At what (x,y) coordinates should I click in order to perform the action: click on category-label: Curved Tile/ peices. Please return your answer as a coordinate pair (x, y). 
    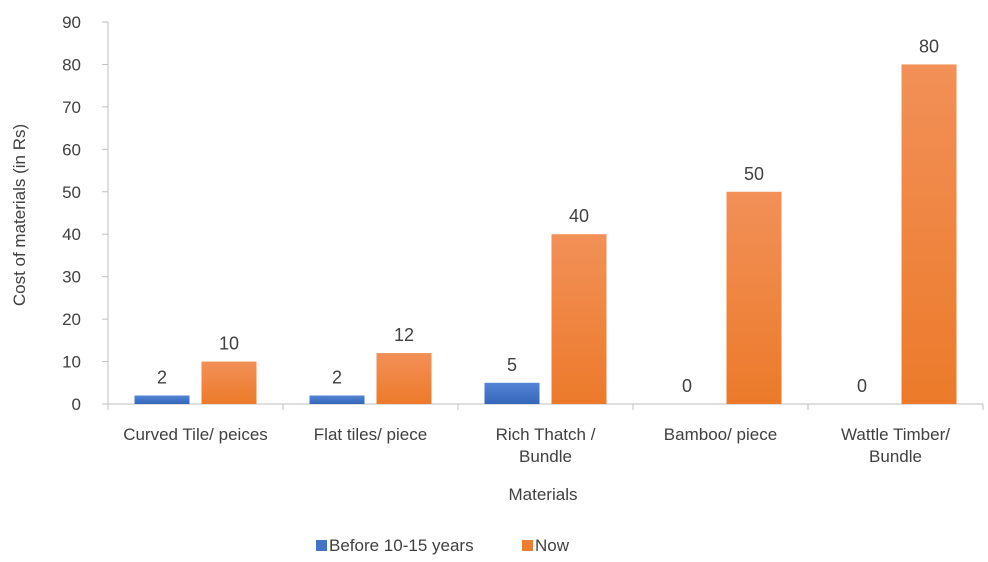
    Looking at the image, I should click on (195, 434).